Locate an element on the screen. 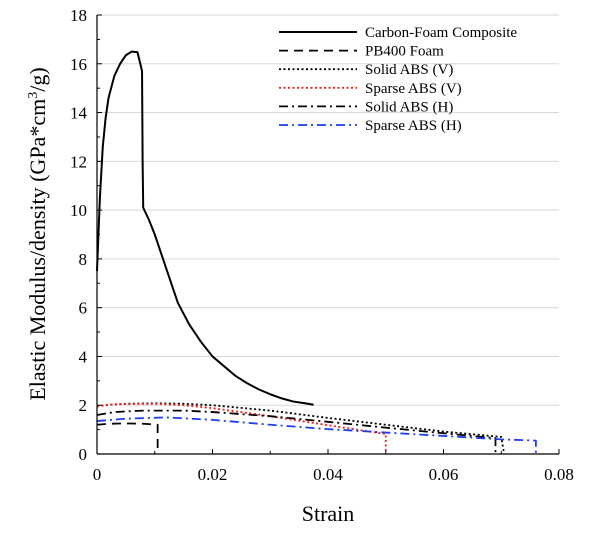  y-tick-label: 10 is located at coordinates (78, 210).